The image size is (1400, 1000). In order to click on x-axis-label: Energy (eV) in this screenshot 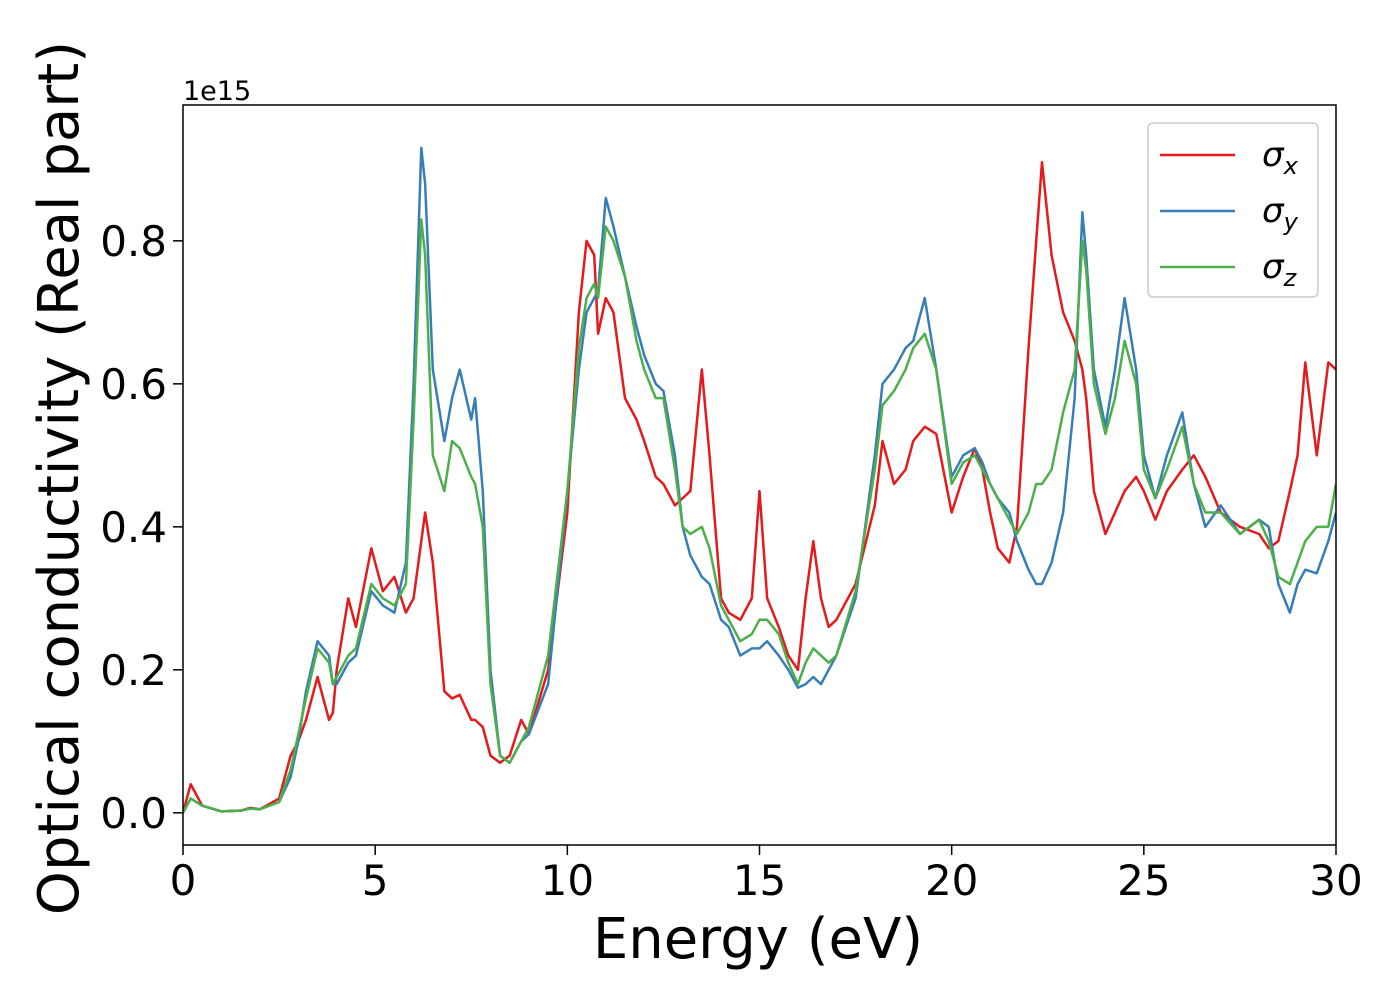, I will do `click(758, 939)`.